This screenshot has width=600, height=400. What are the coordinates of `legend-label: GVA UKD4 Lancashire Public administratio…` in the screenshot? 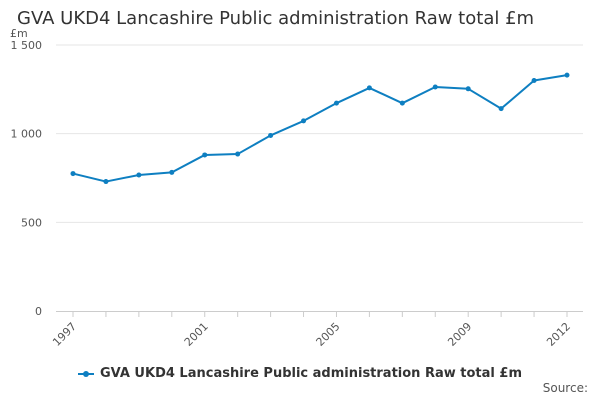 It's located at (311, 373).